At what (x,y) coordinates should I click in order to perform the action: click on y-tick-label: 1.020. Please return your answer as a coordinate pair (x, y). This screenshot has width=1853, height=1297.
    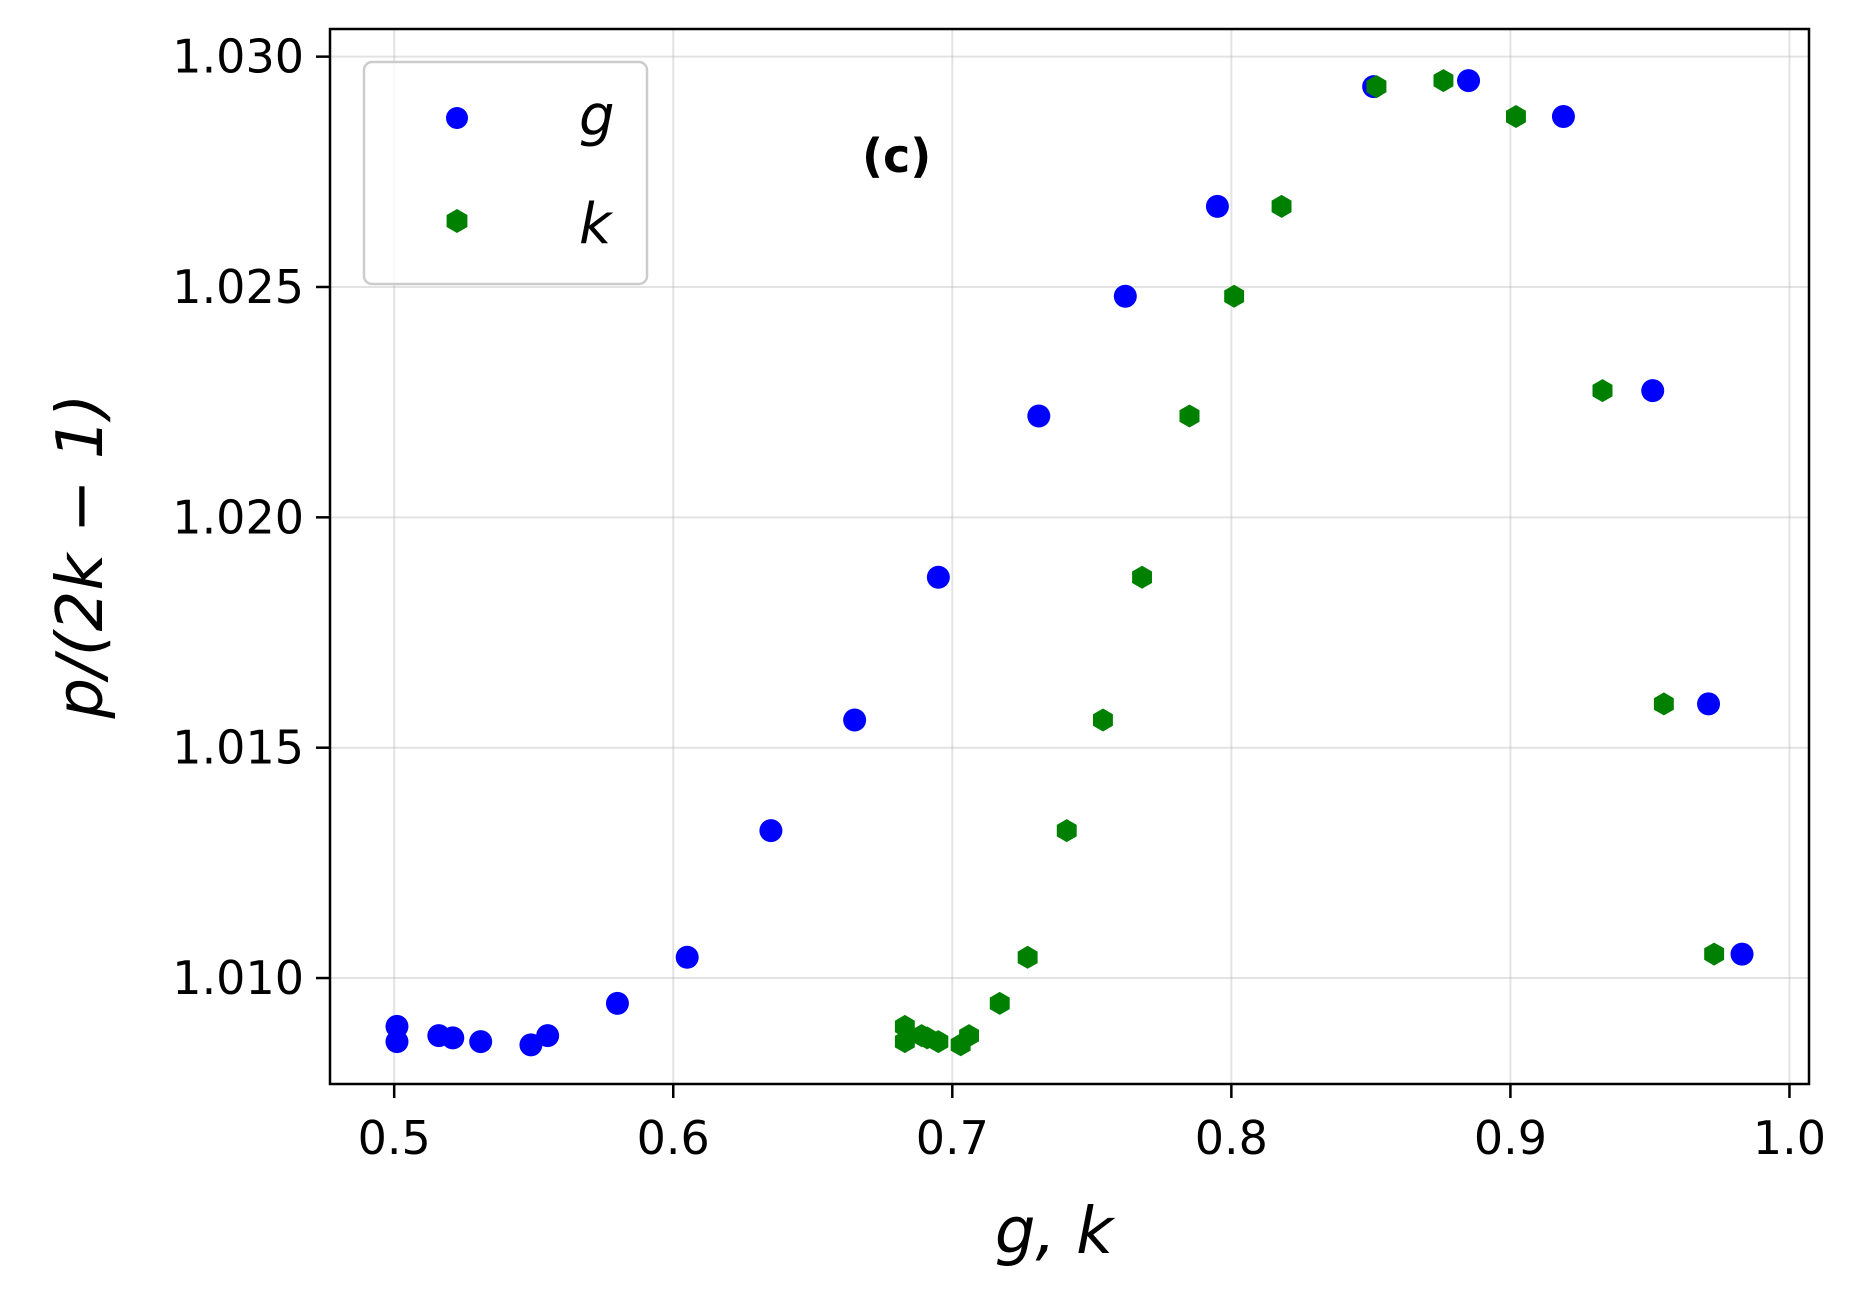
    Looking at the image, I should click on (238, 517).